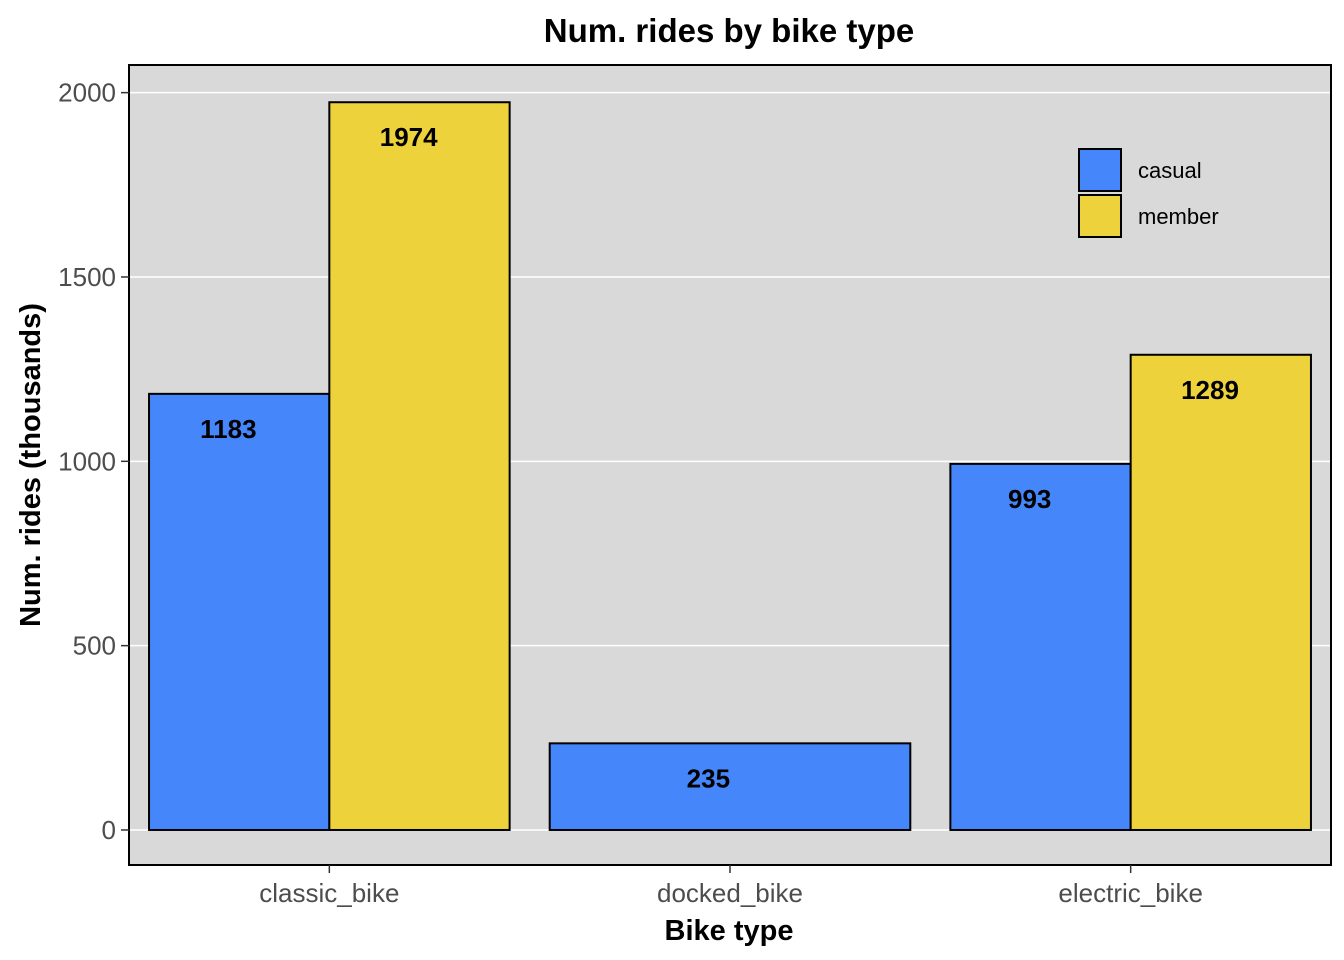  I want to click on legend-label-casual: casual, so click(1170, 170).